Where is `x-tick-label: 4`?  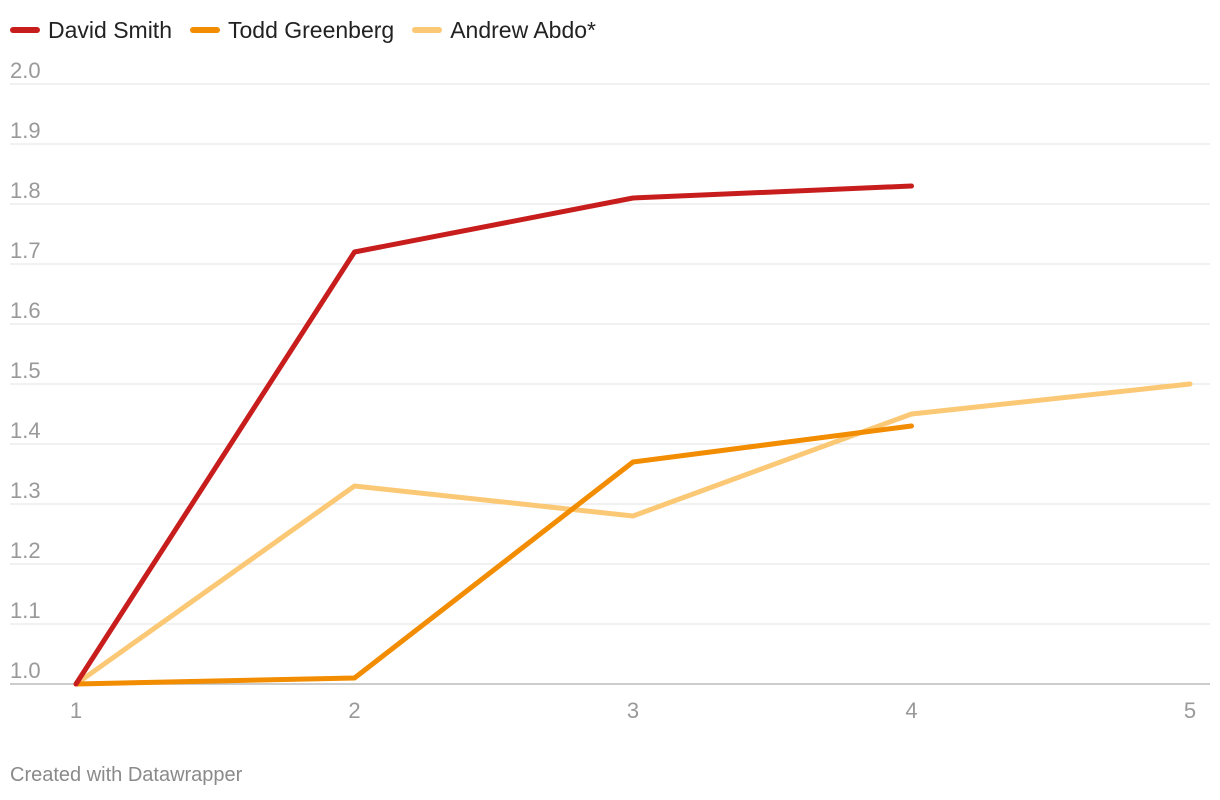 x-tick-label: 4 is located at coordinates (911, 710).